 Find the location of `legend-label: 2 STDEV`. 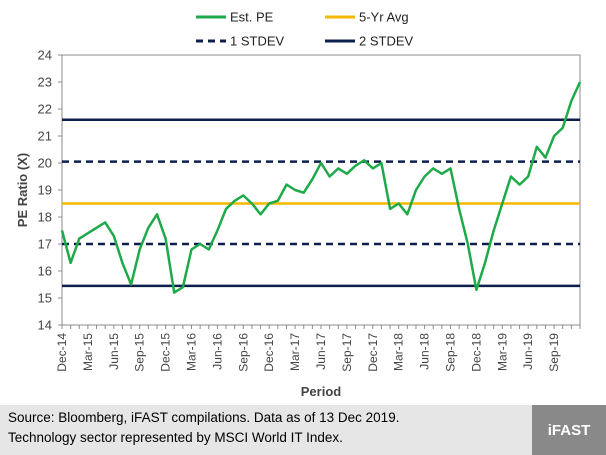

legend-label: 2 STDEV is located at coordinates (386, 41).